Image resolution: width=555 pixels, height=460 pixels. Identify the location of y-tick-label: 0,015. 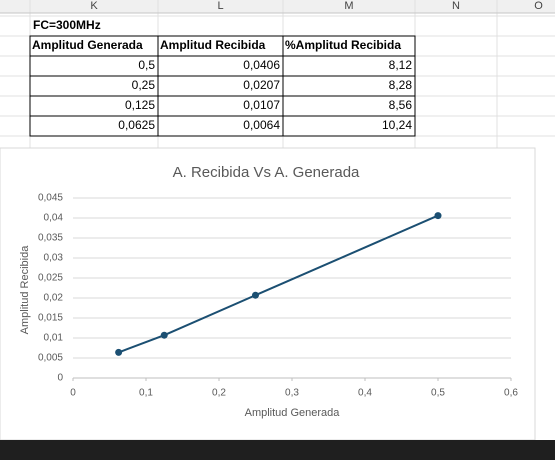
(50, 318).